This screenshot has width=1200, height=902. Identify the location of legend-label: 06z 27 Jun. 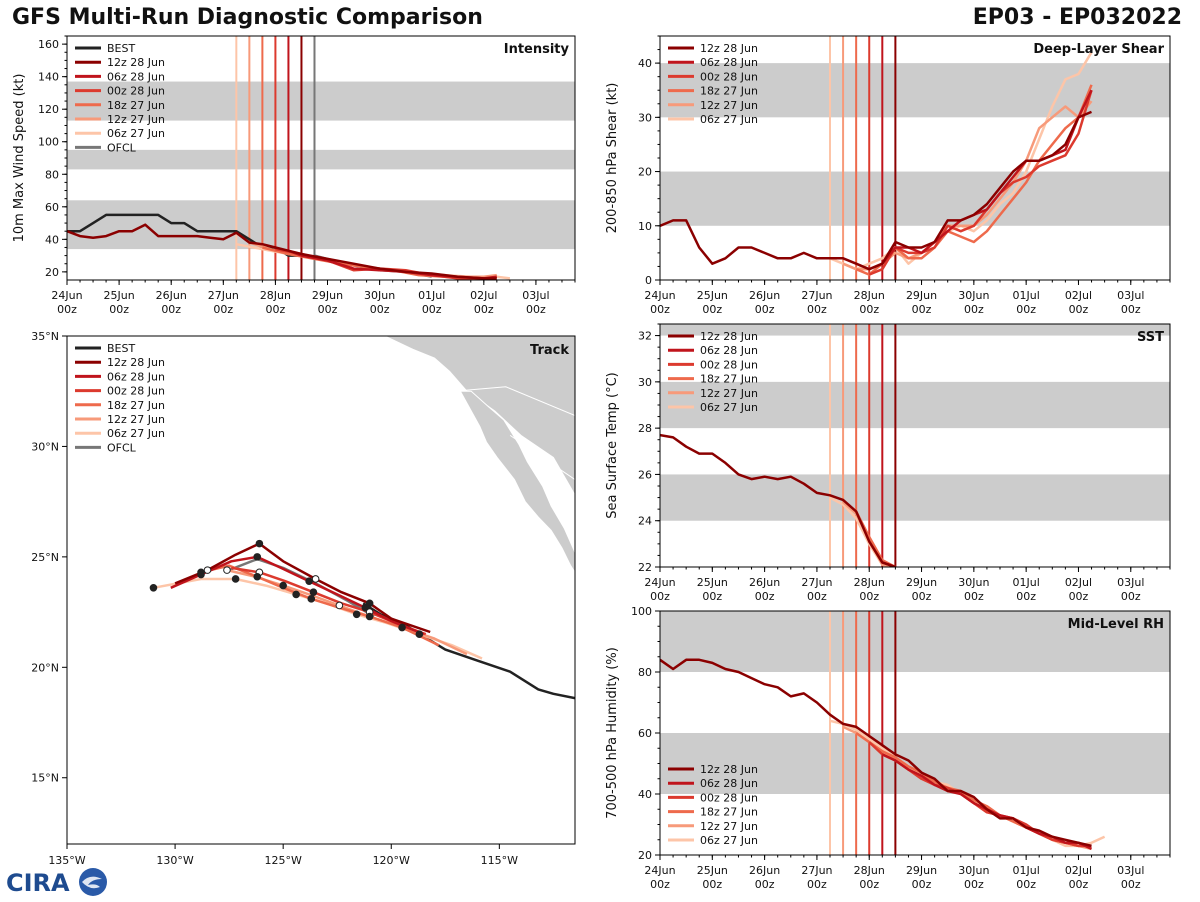
(729, 119).